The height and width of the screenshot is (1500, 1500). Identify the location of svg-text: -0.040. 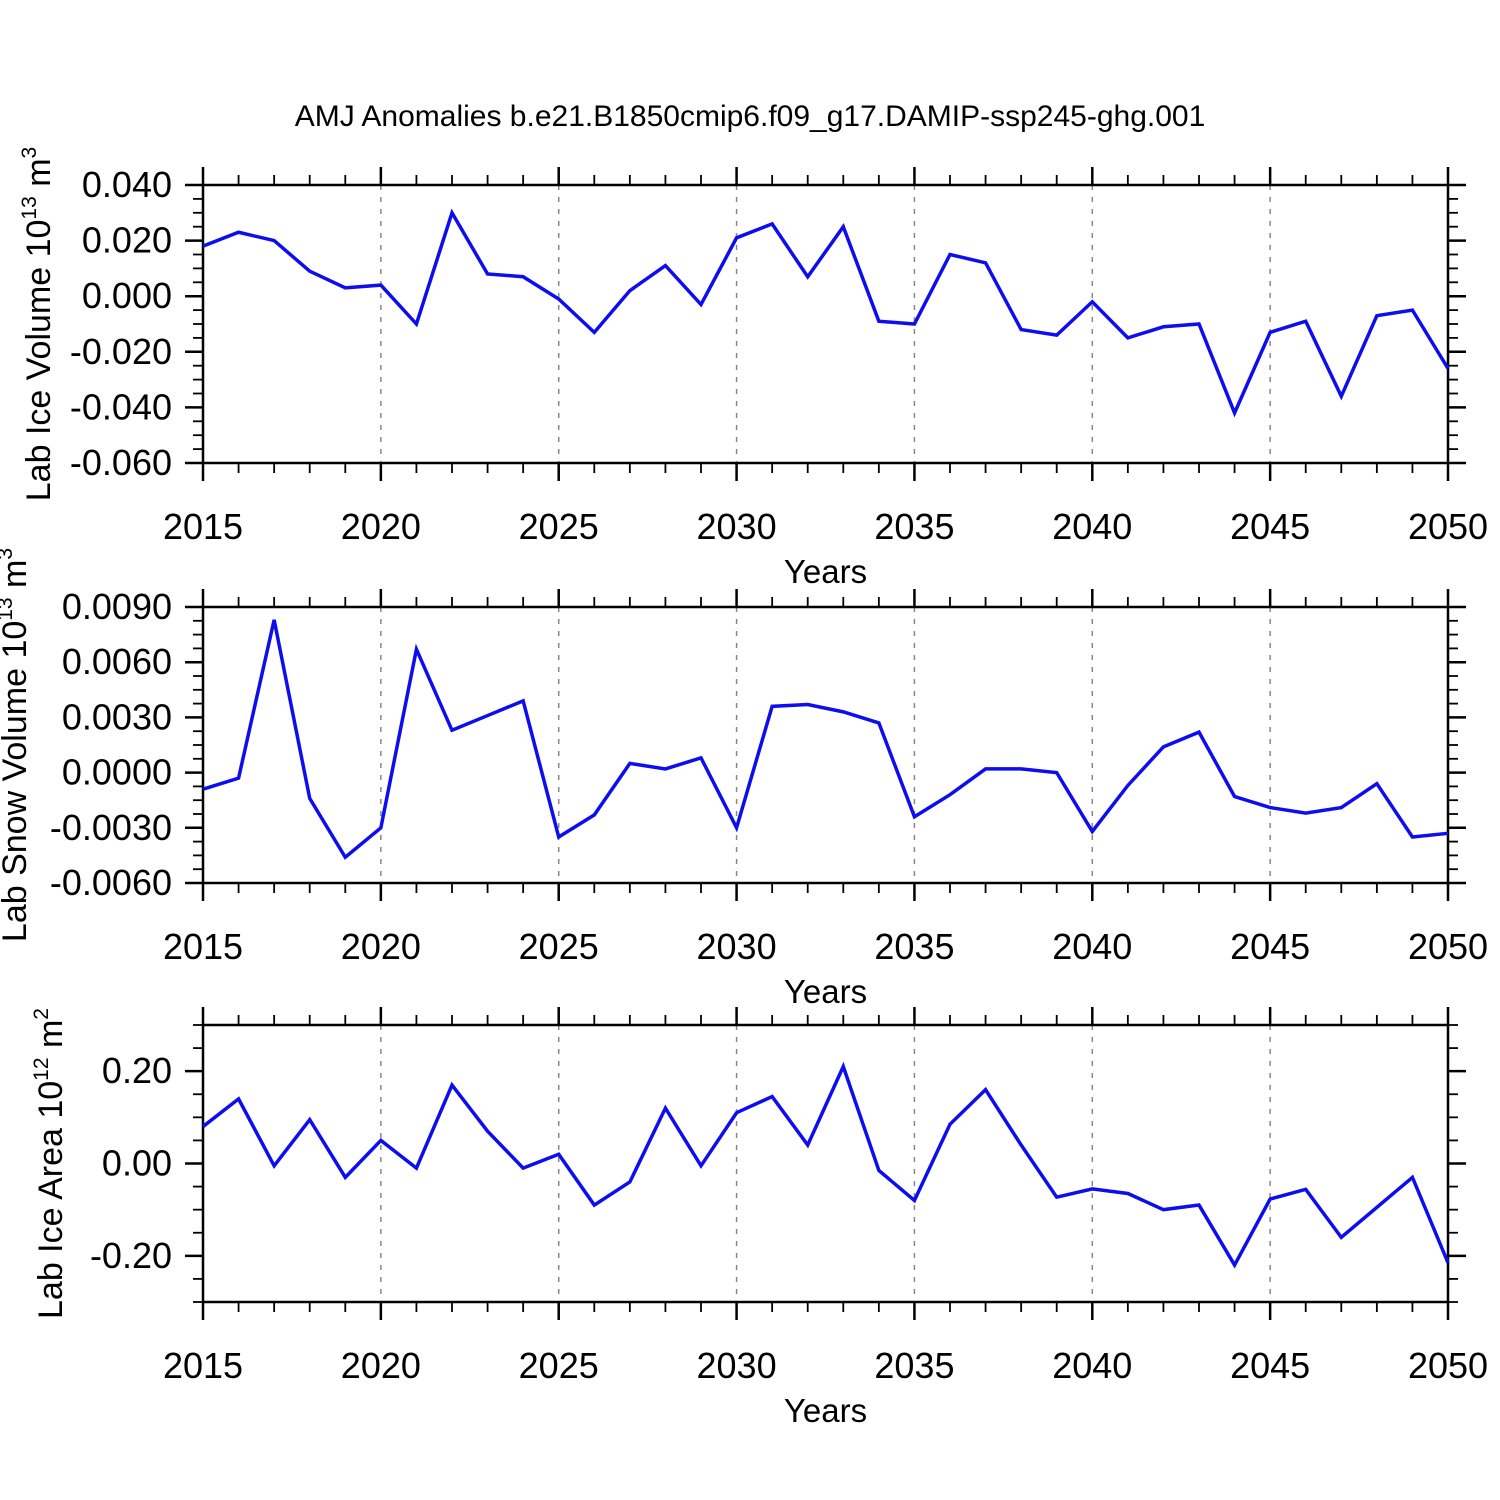
(121, 406).